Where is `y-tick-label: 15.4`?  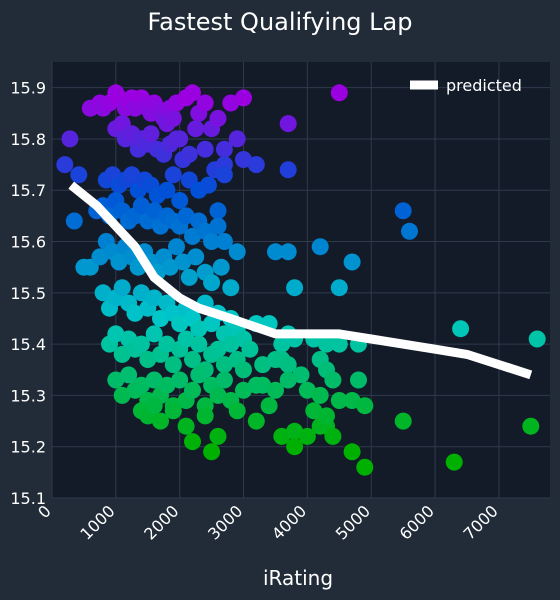
y-tick-label: 15.4 is located at coordinates (28, 344).